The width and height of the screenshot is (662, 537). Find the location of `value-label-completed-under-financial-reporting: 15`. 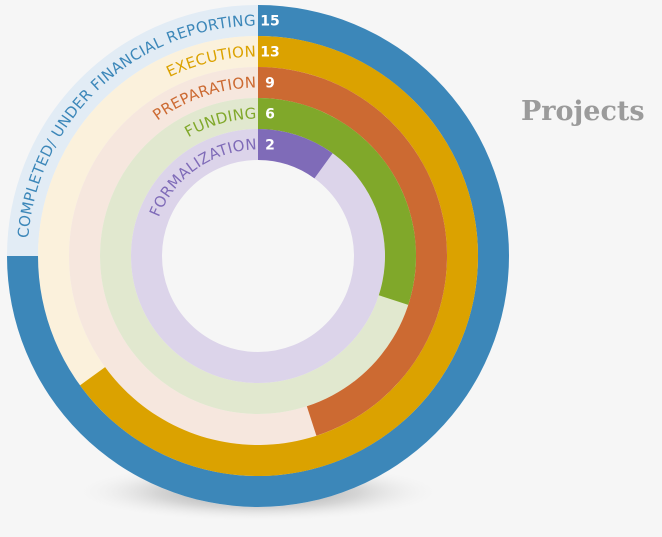

value-label-completed-under-financial-reporting: 15 is located at coordinates (269, 22).